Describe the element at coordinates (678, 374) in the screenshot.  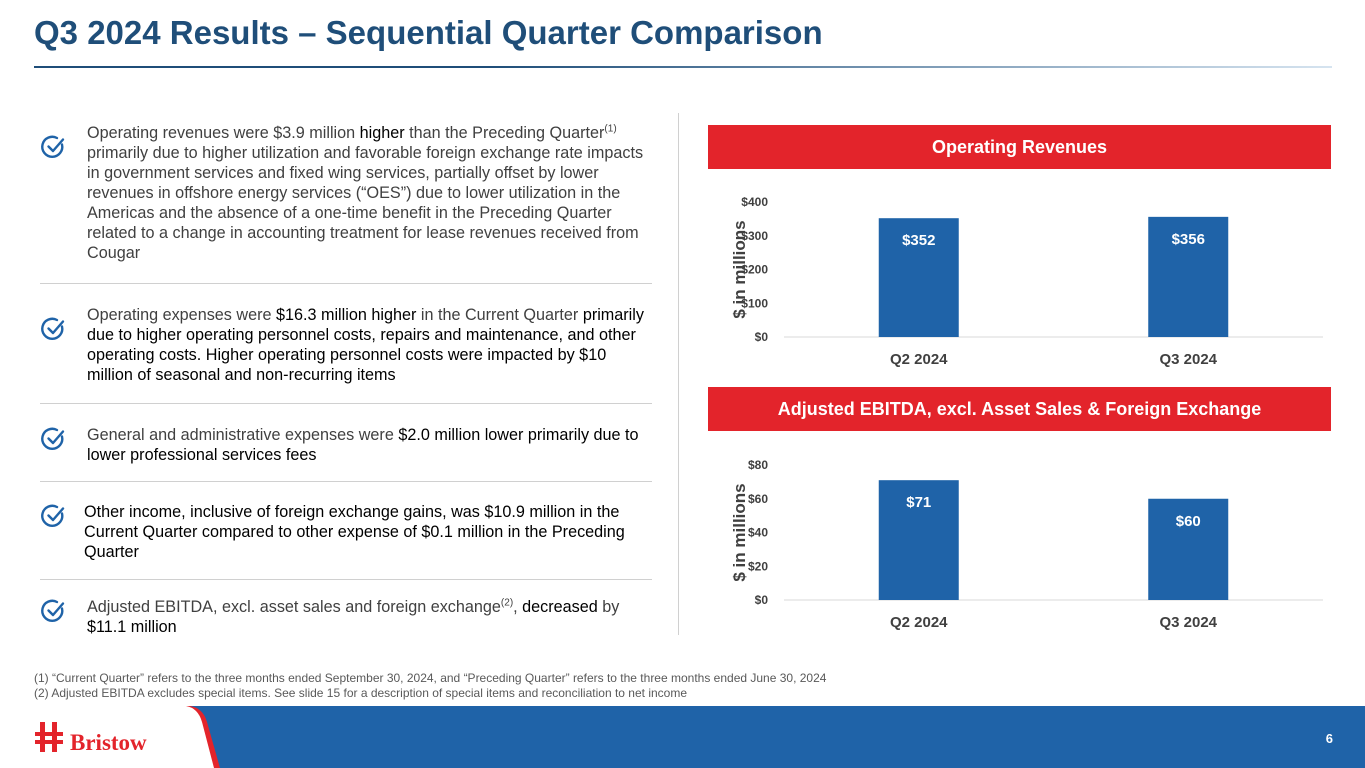
I see `column-divider` at that location.